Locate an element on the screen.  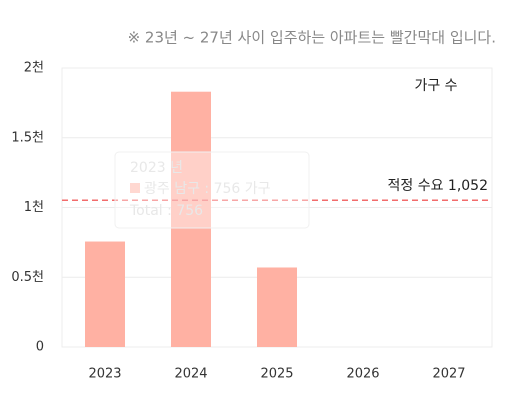
x-tick-label: 2024 is located at coordinates (190, 374).